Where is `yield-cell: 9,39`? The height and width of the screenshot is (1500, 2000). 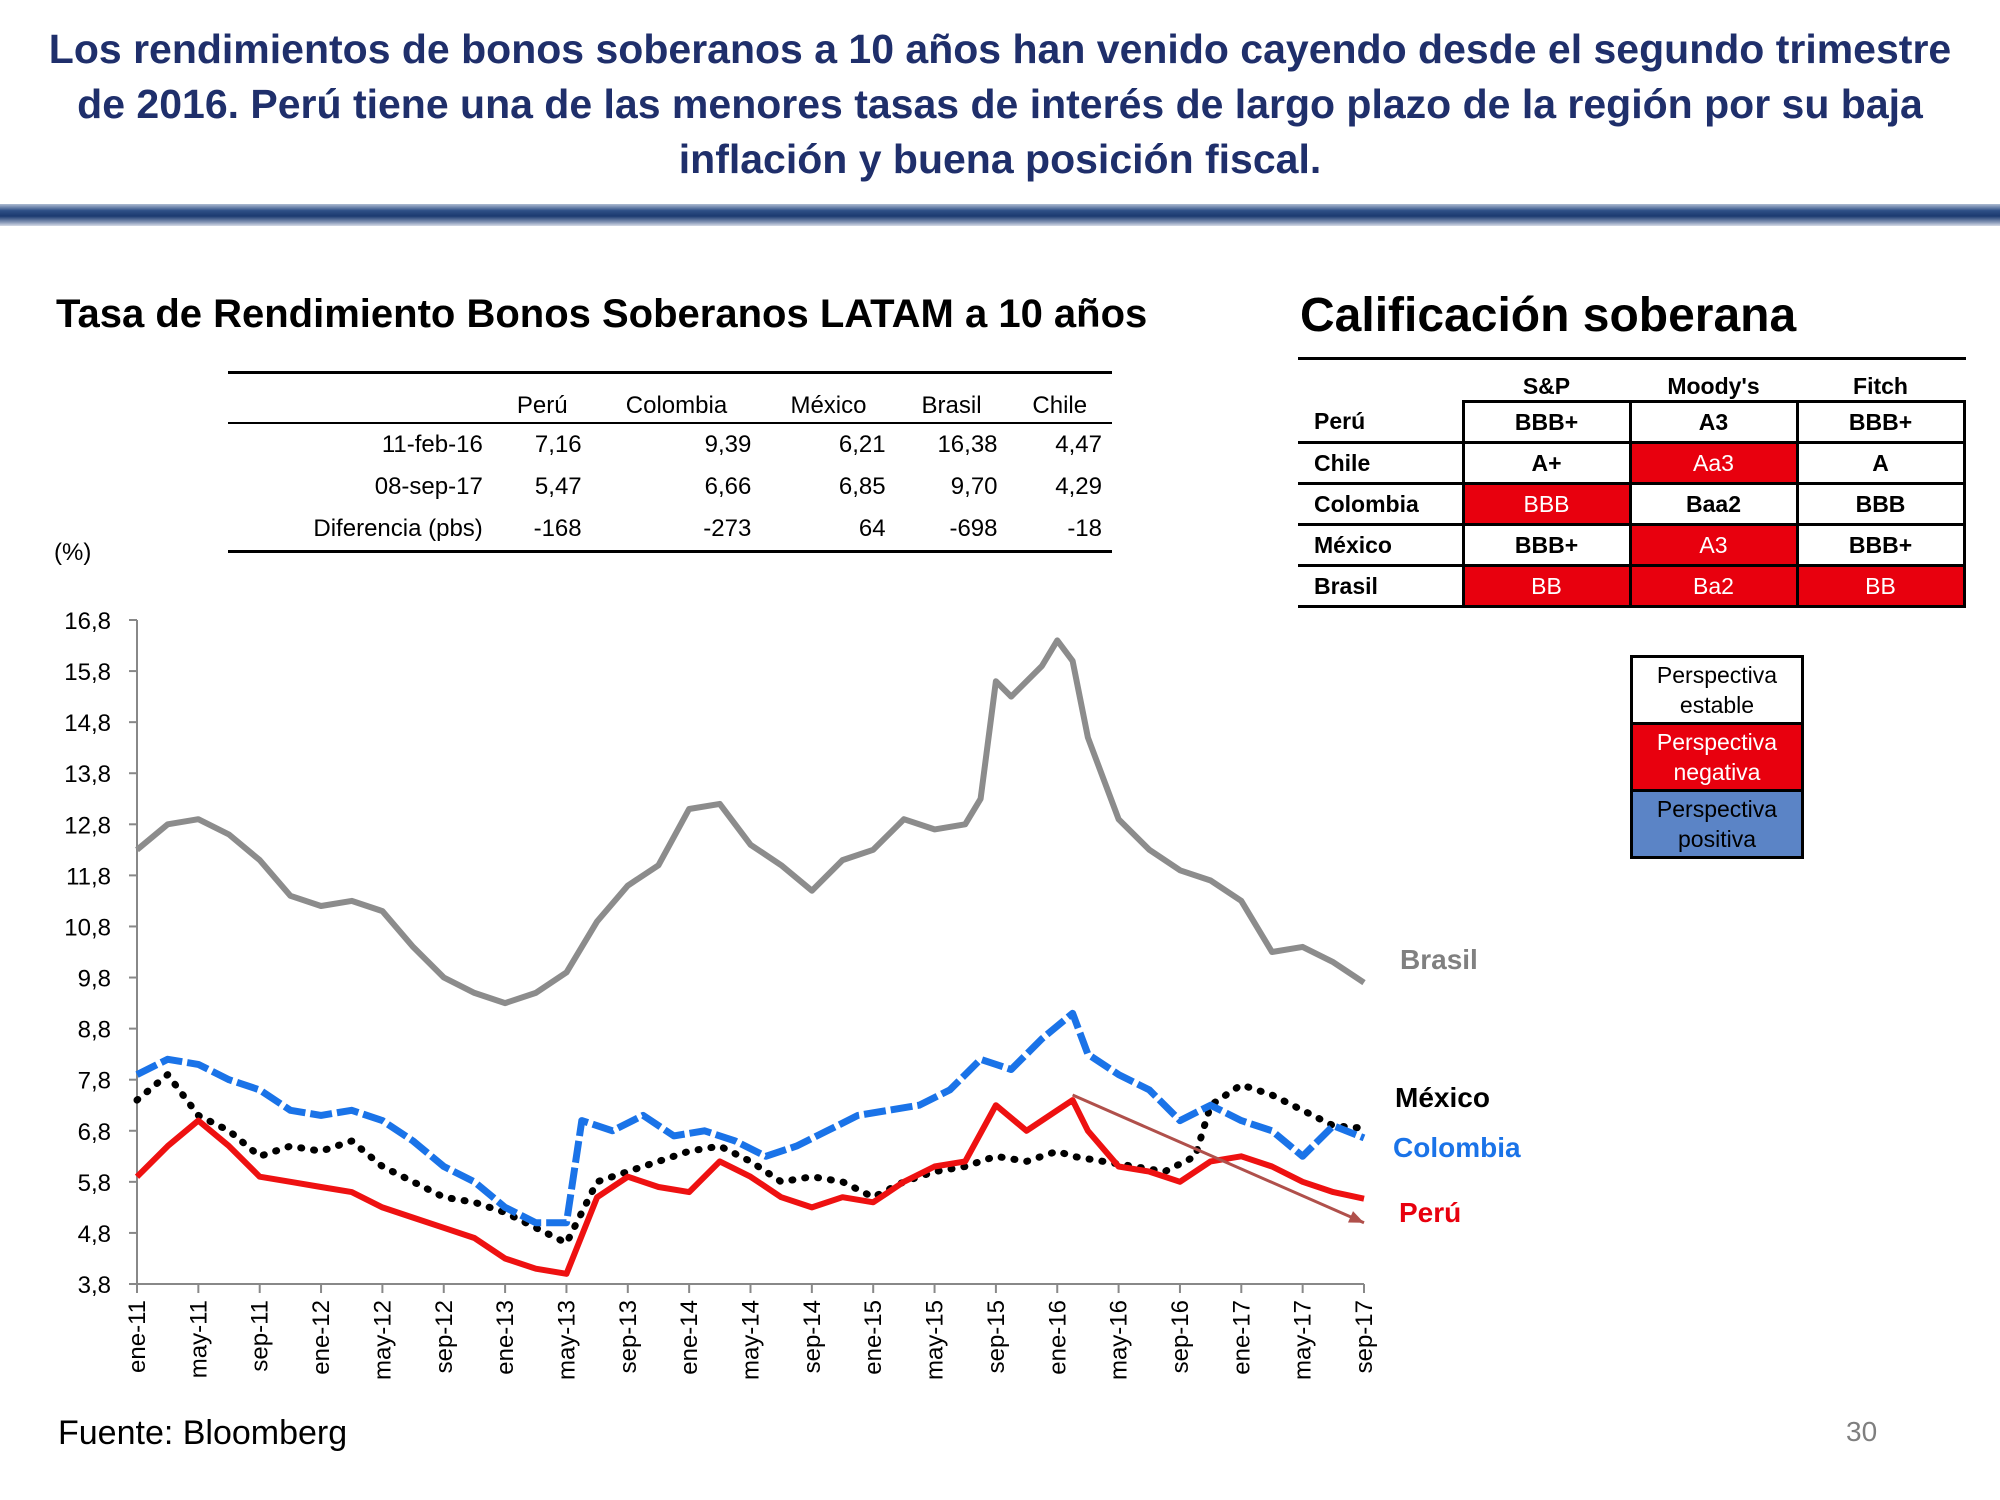
yield-cell: 9,39 is located at coordinates (728, 444).